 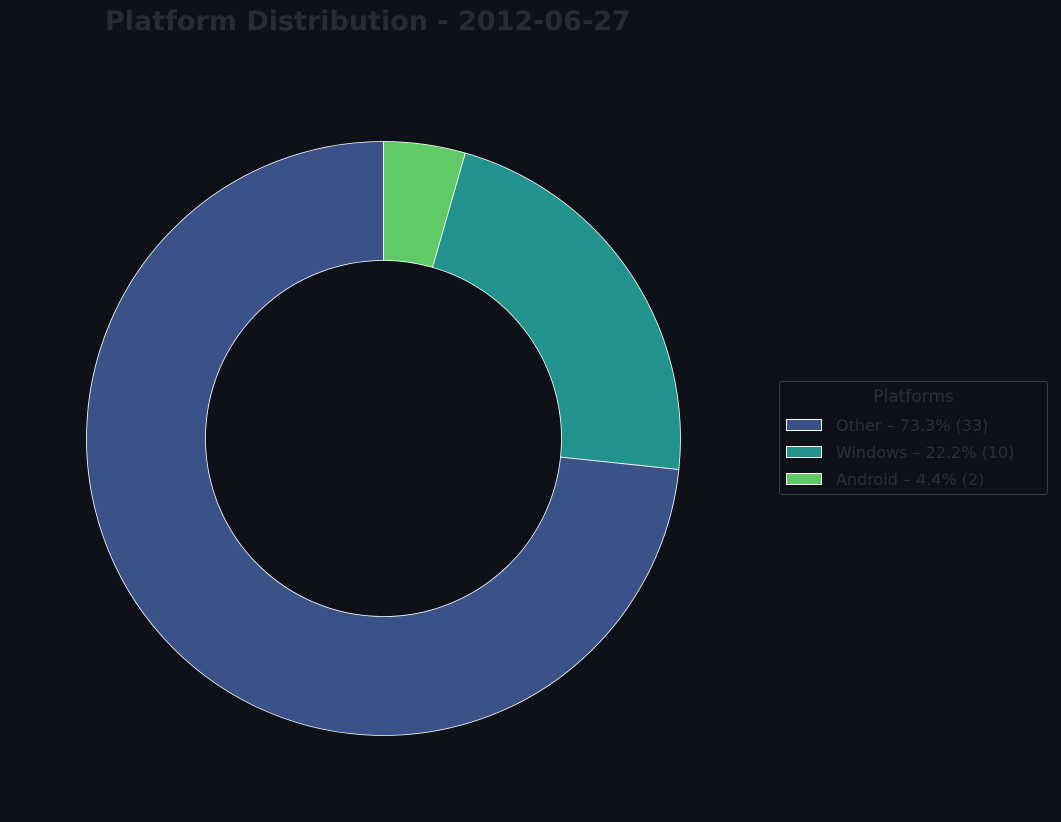 I want to click on legend-label-android: Android – 4.4% (2), so click(x=910, y=479).